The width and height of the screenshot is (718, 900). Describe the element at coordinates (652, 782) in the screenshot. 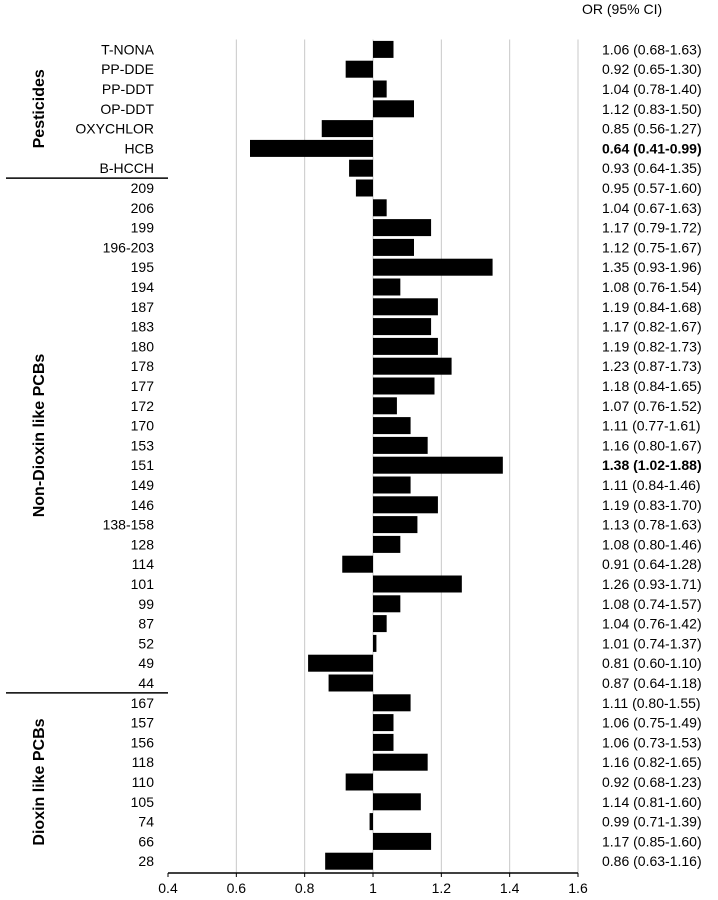

I see `or-ci-value: 0.92 (0.68-1.23)` at that location.